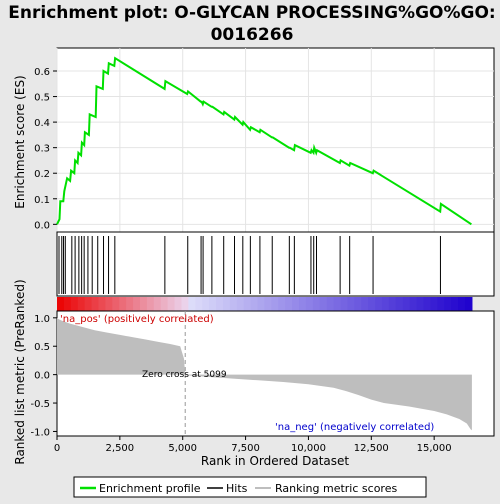  Describe the element at coordinates (57, 448) in the screenshot. I see `x-tick-label: 0` at that location.